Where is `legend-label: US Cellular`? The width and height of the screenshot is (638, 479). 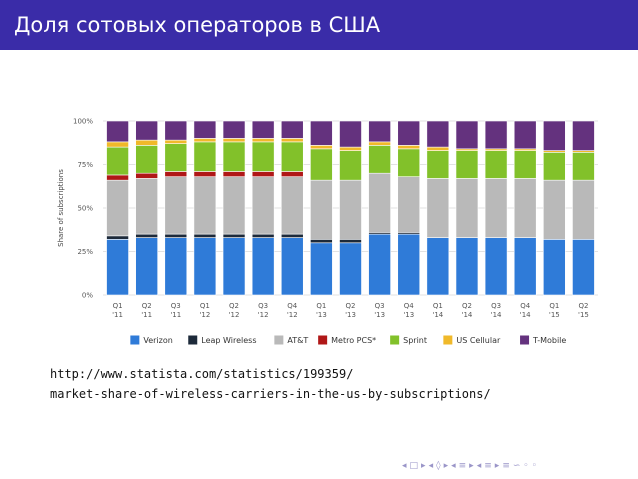
legend-label: US Cellular is located at coordinates (478, 340).